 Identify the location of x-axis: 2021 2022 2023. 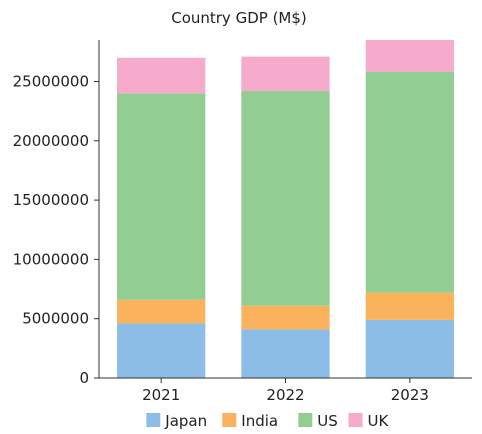
(285, 390).